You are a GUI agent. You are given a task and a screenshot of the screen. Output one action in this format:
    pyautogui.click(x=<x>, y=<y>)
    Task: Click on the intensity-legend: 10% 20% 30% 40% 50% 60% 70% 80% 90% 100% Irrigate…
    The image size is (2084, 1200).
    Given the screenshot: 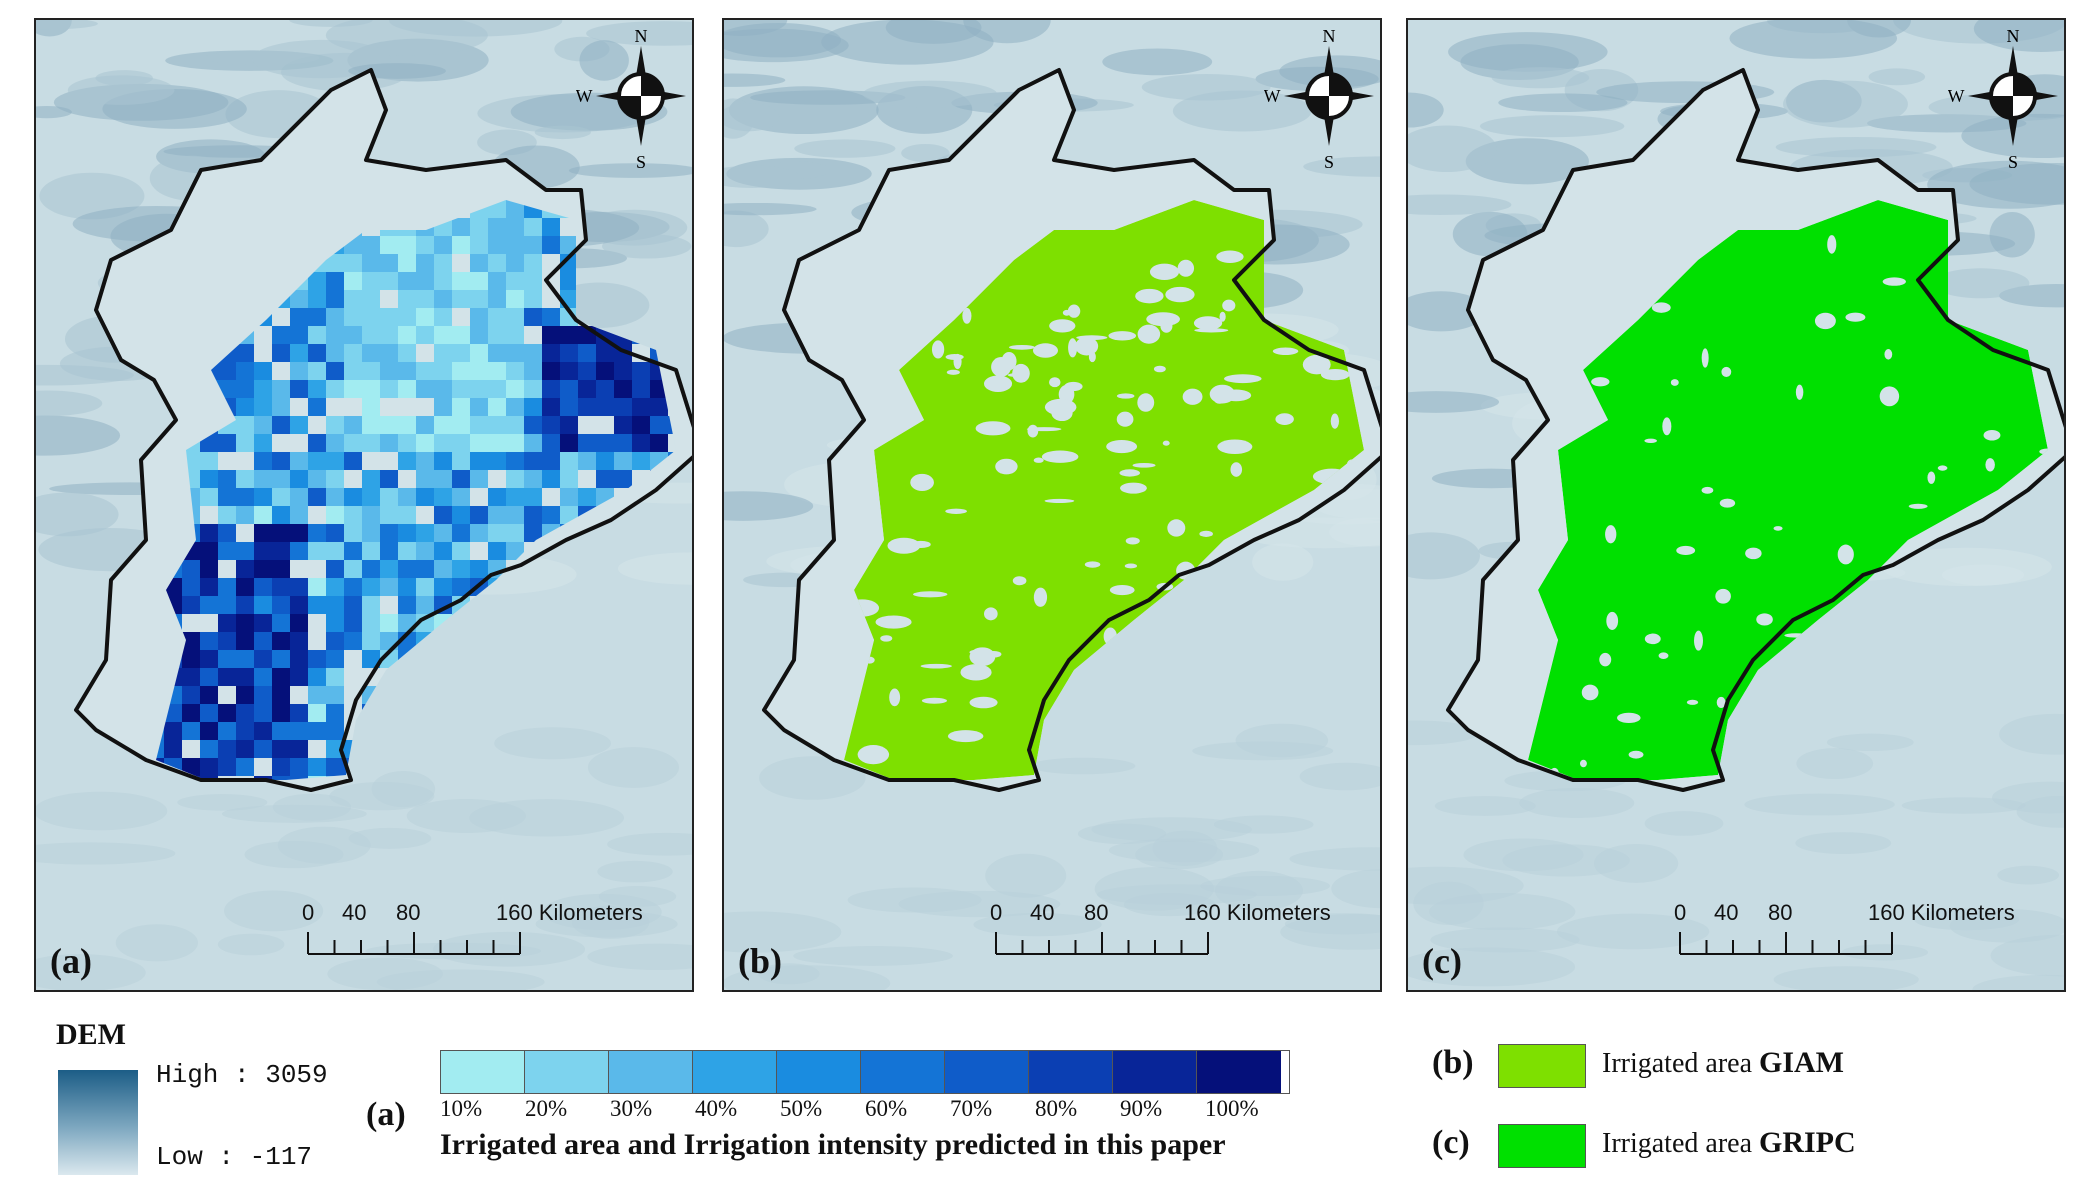 What is the action you would take?
    pyautogui.click(x=865, y=1106)
    